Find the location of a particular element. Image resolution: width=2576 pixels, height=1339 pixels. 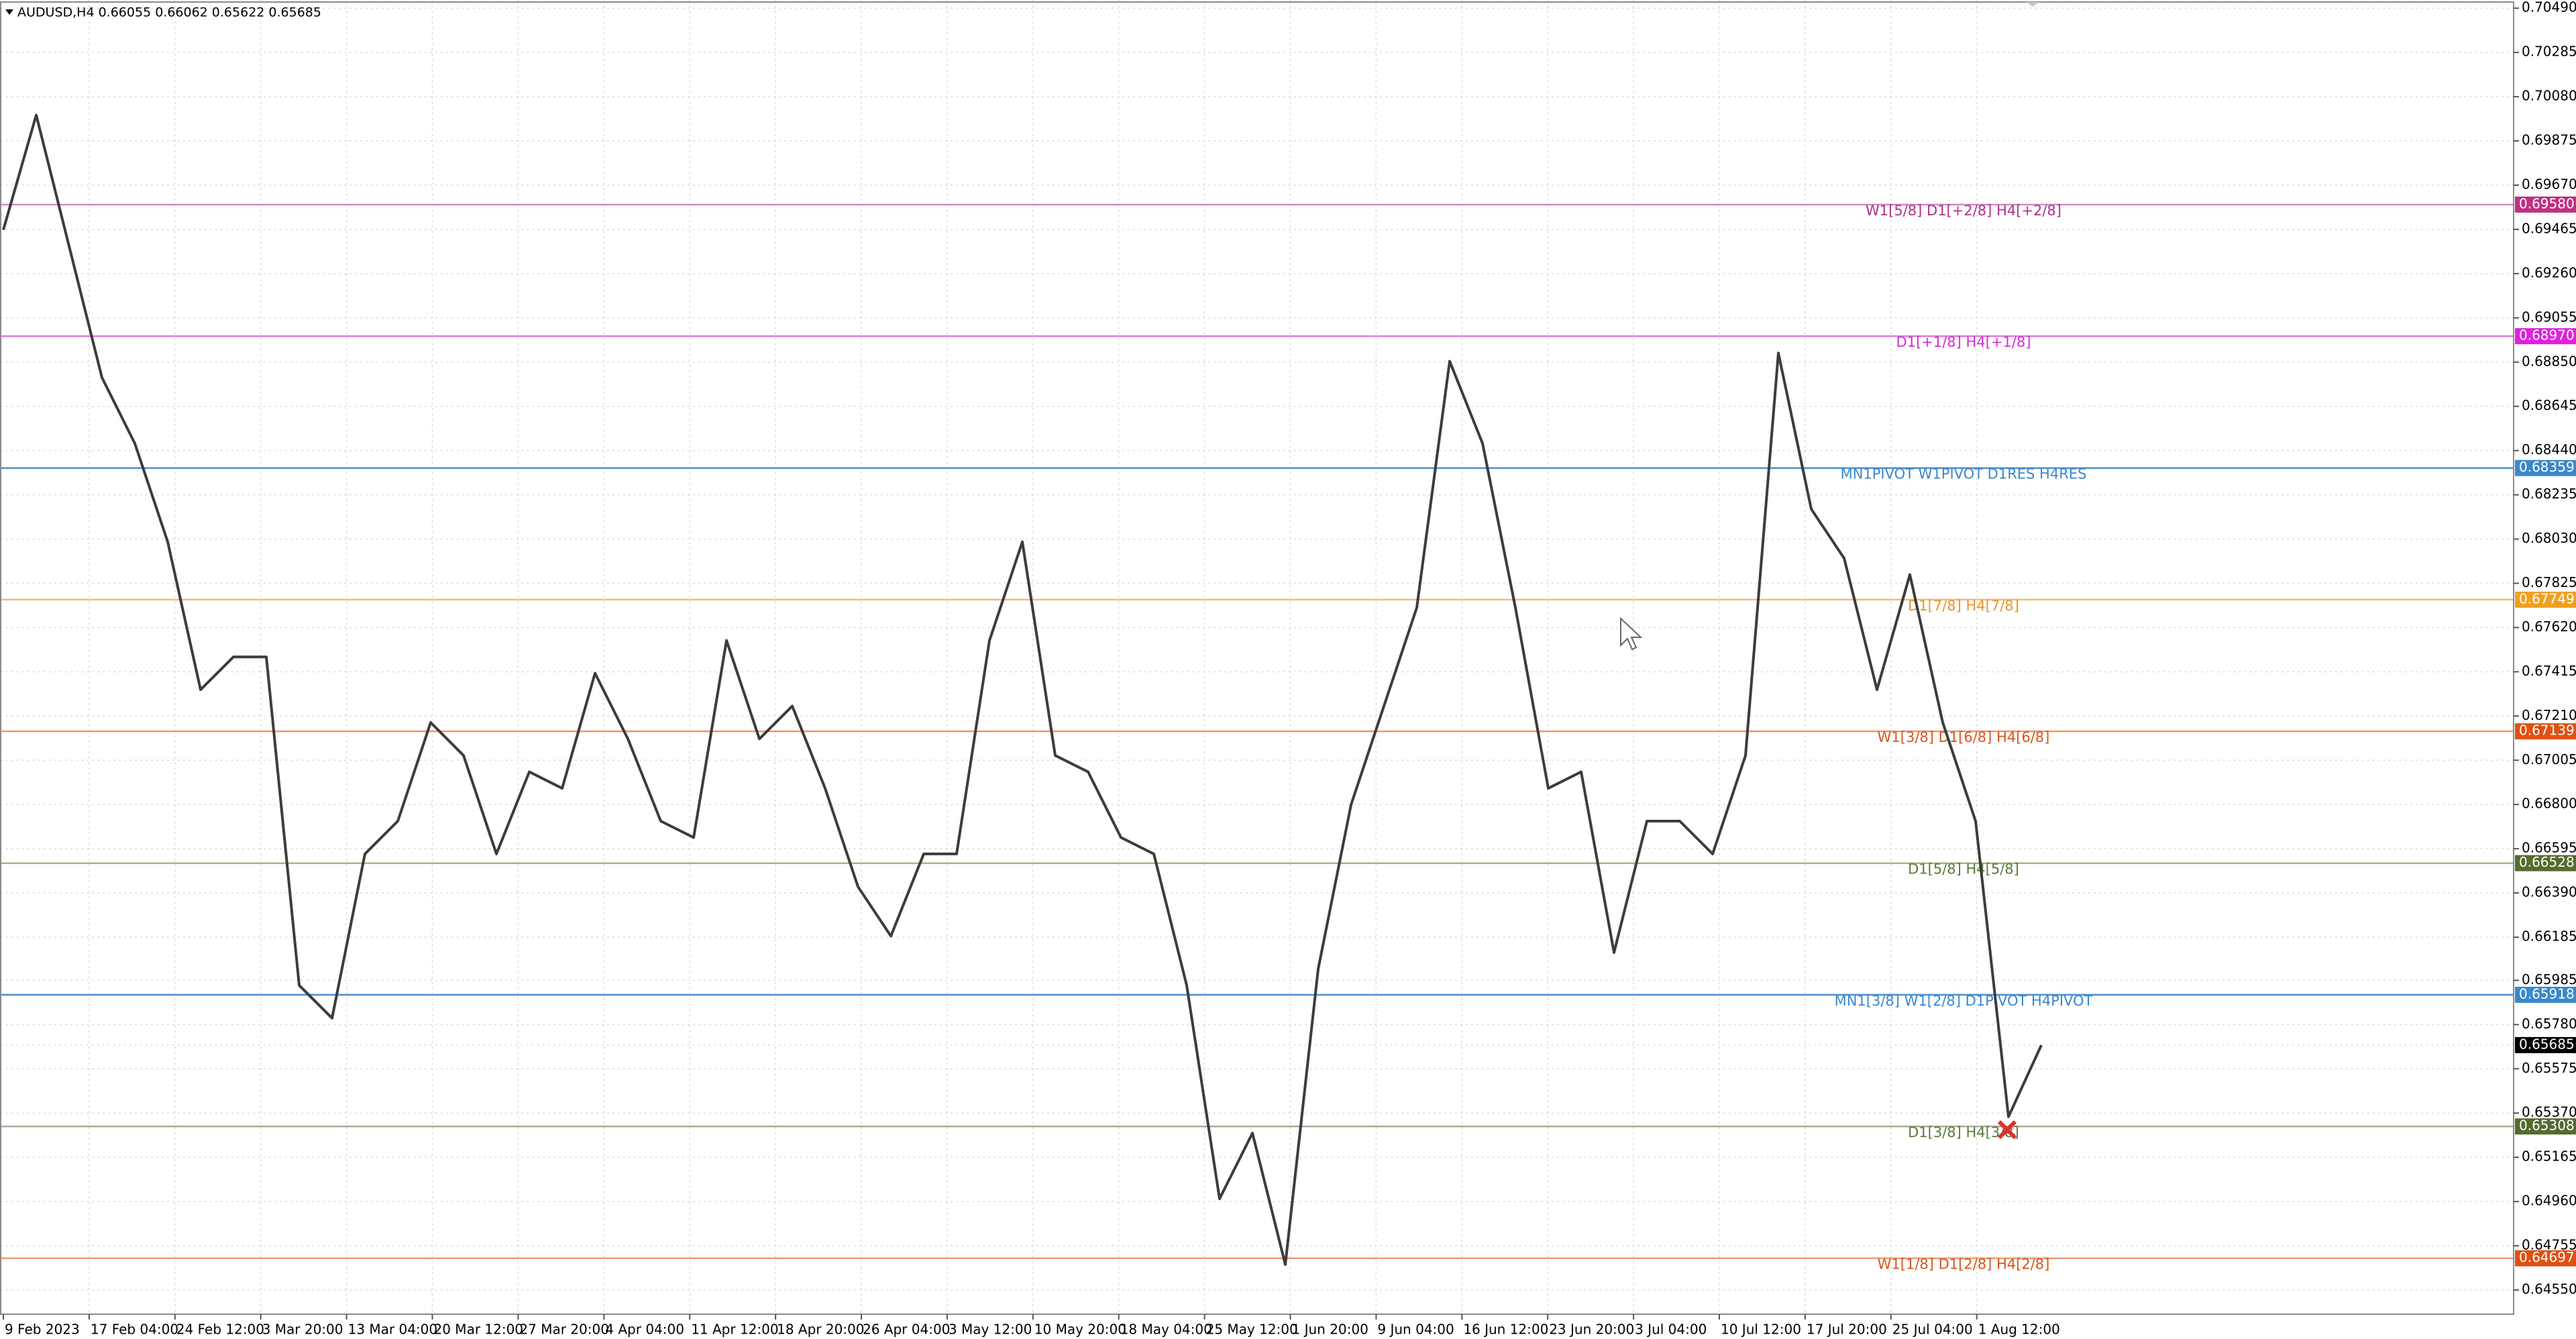

y-tick-label: 0.70490 is located at coordinates (2549, 7).